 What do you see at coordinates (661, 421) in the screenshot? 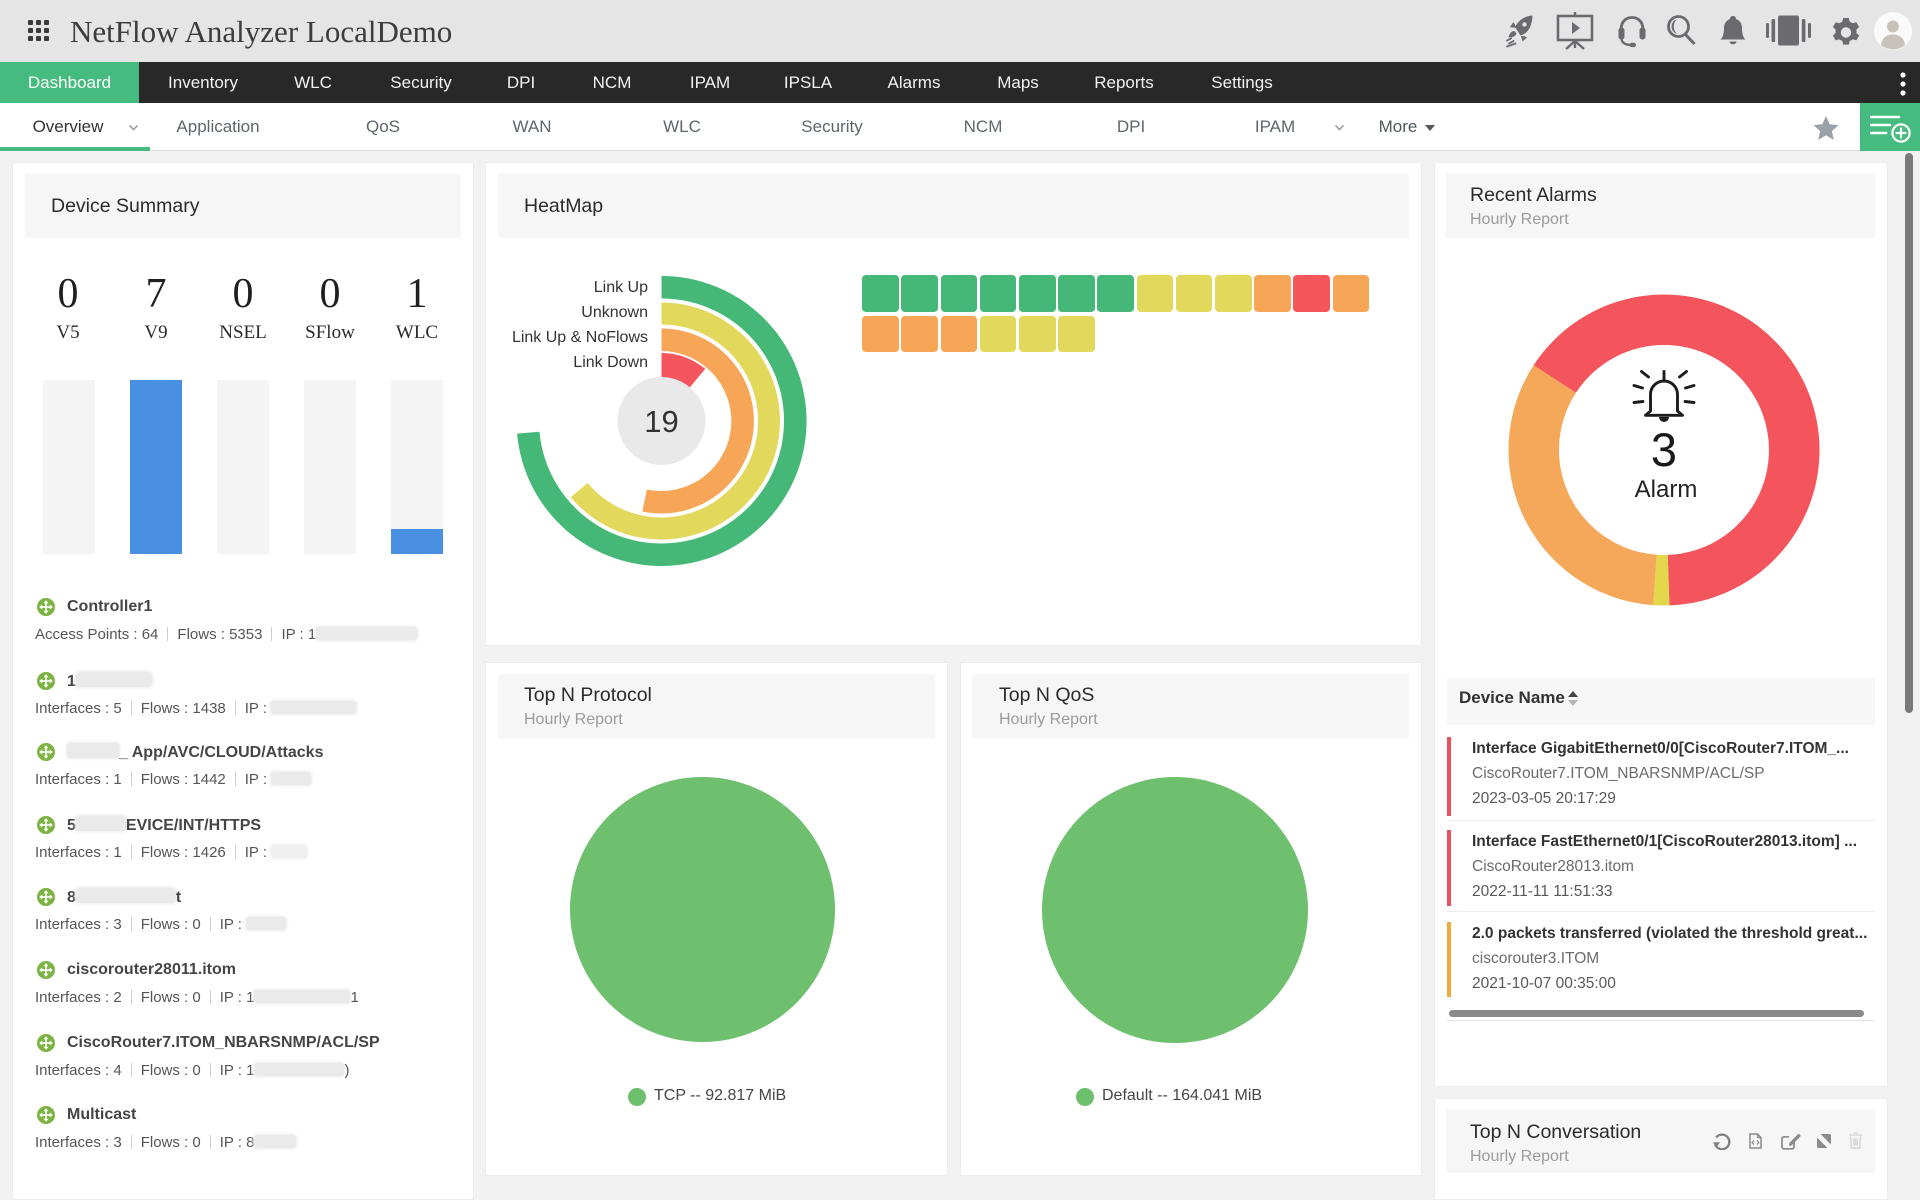
I see `svg-text: 19` at bounding box center [661, 421].